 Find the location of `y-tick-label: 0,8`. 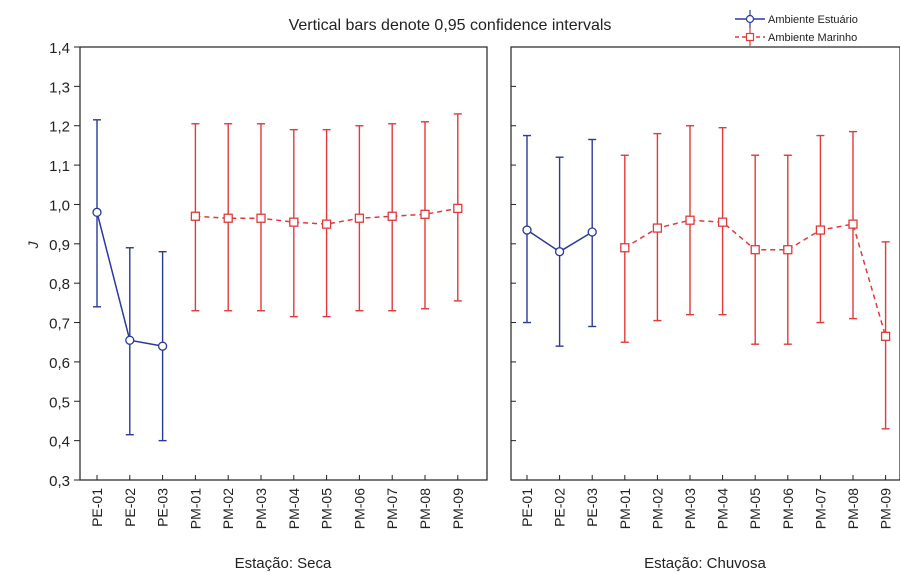

y-tick-label: 0,8 is located at coordinates (59, 284).